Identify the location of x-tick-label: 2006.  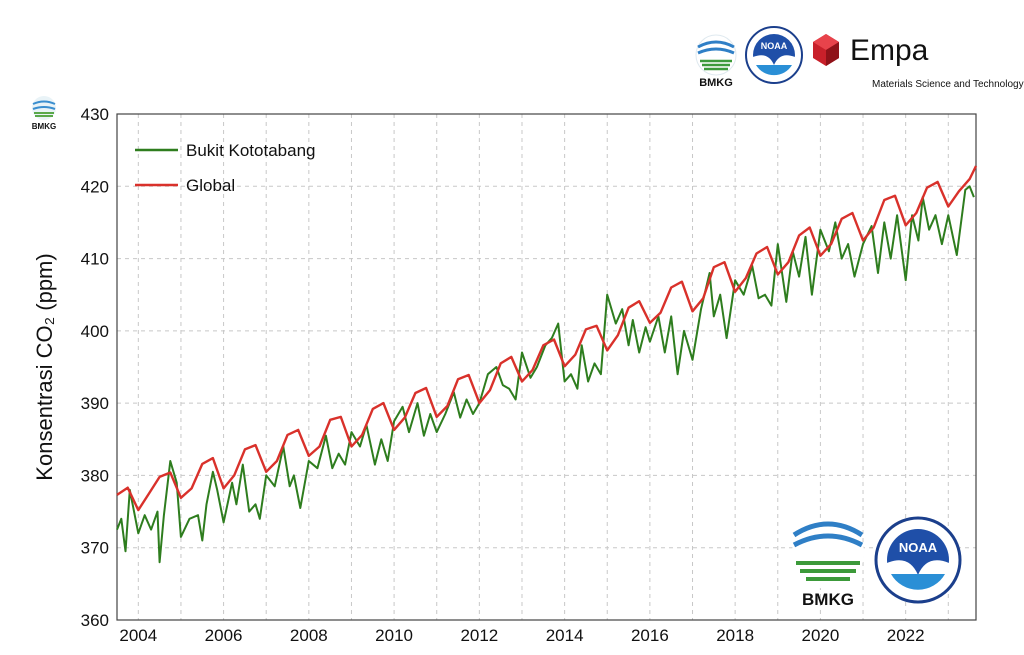
(224, 635).